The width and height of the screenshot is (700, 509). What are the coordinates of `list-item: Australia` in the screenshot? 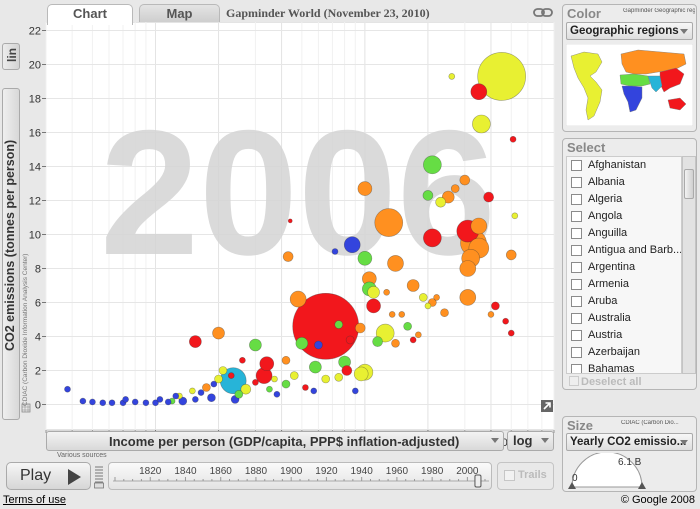 It's located at (624, 318).